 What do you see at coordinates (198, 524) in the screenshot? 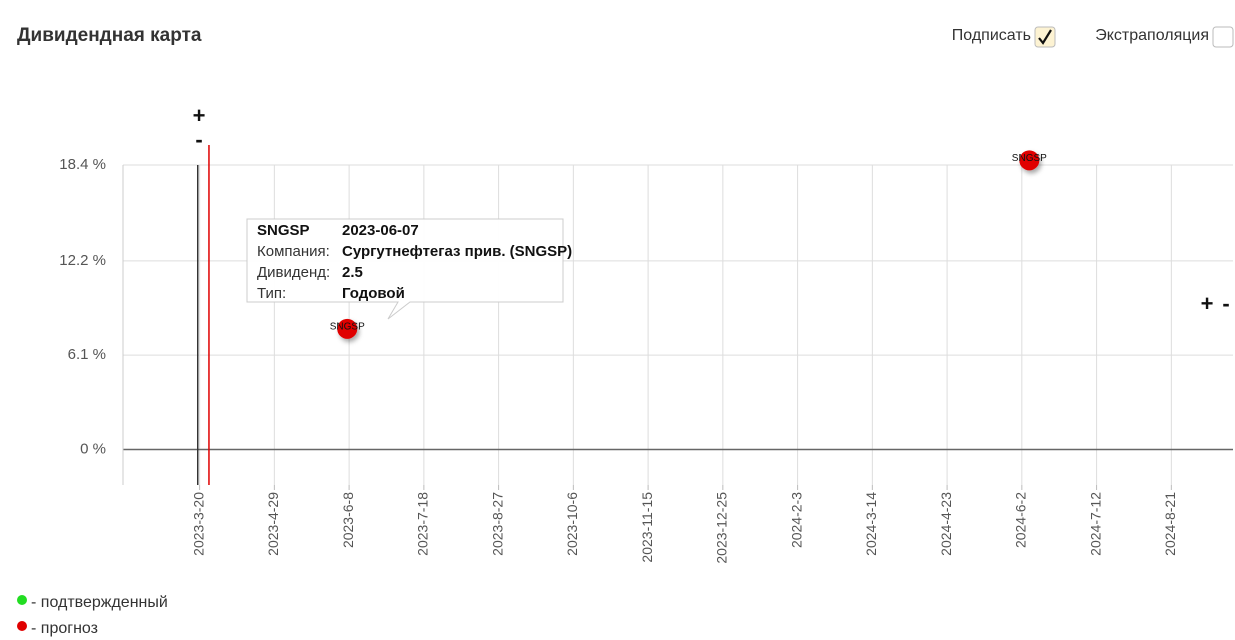
I see `x-tick-label: 2023-3-20` at bounding box center [198, 524].